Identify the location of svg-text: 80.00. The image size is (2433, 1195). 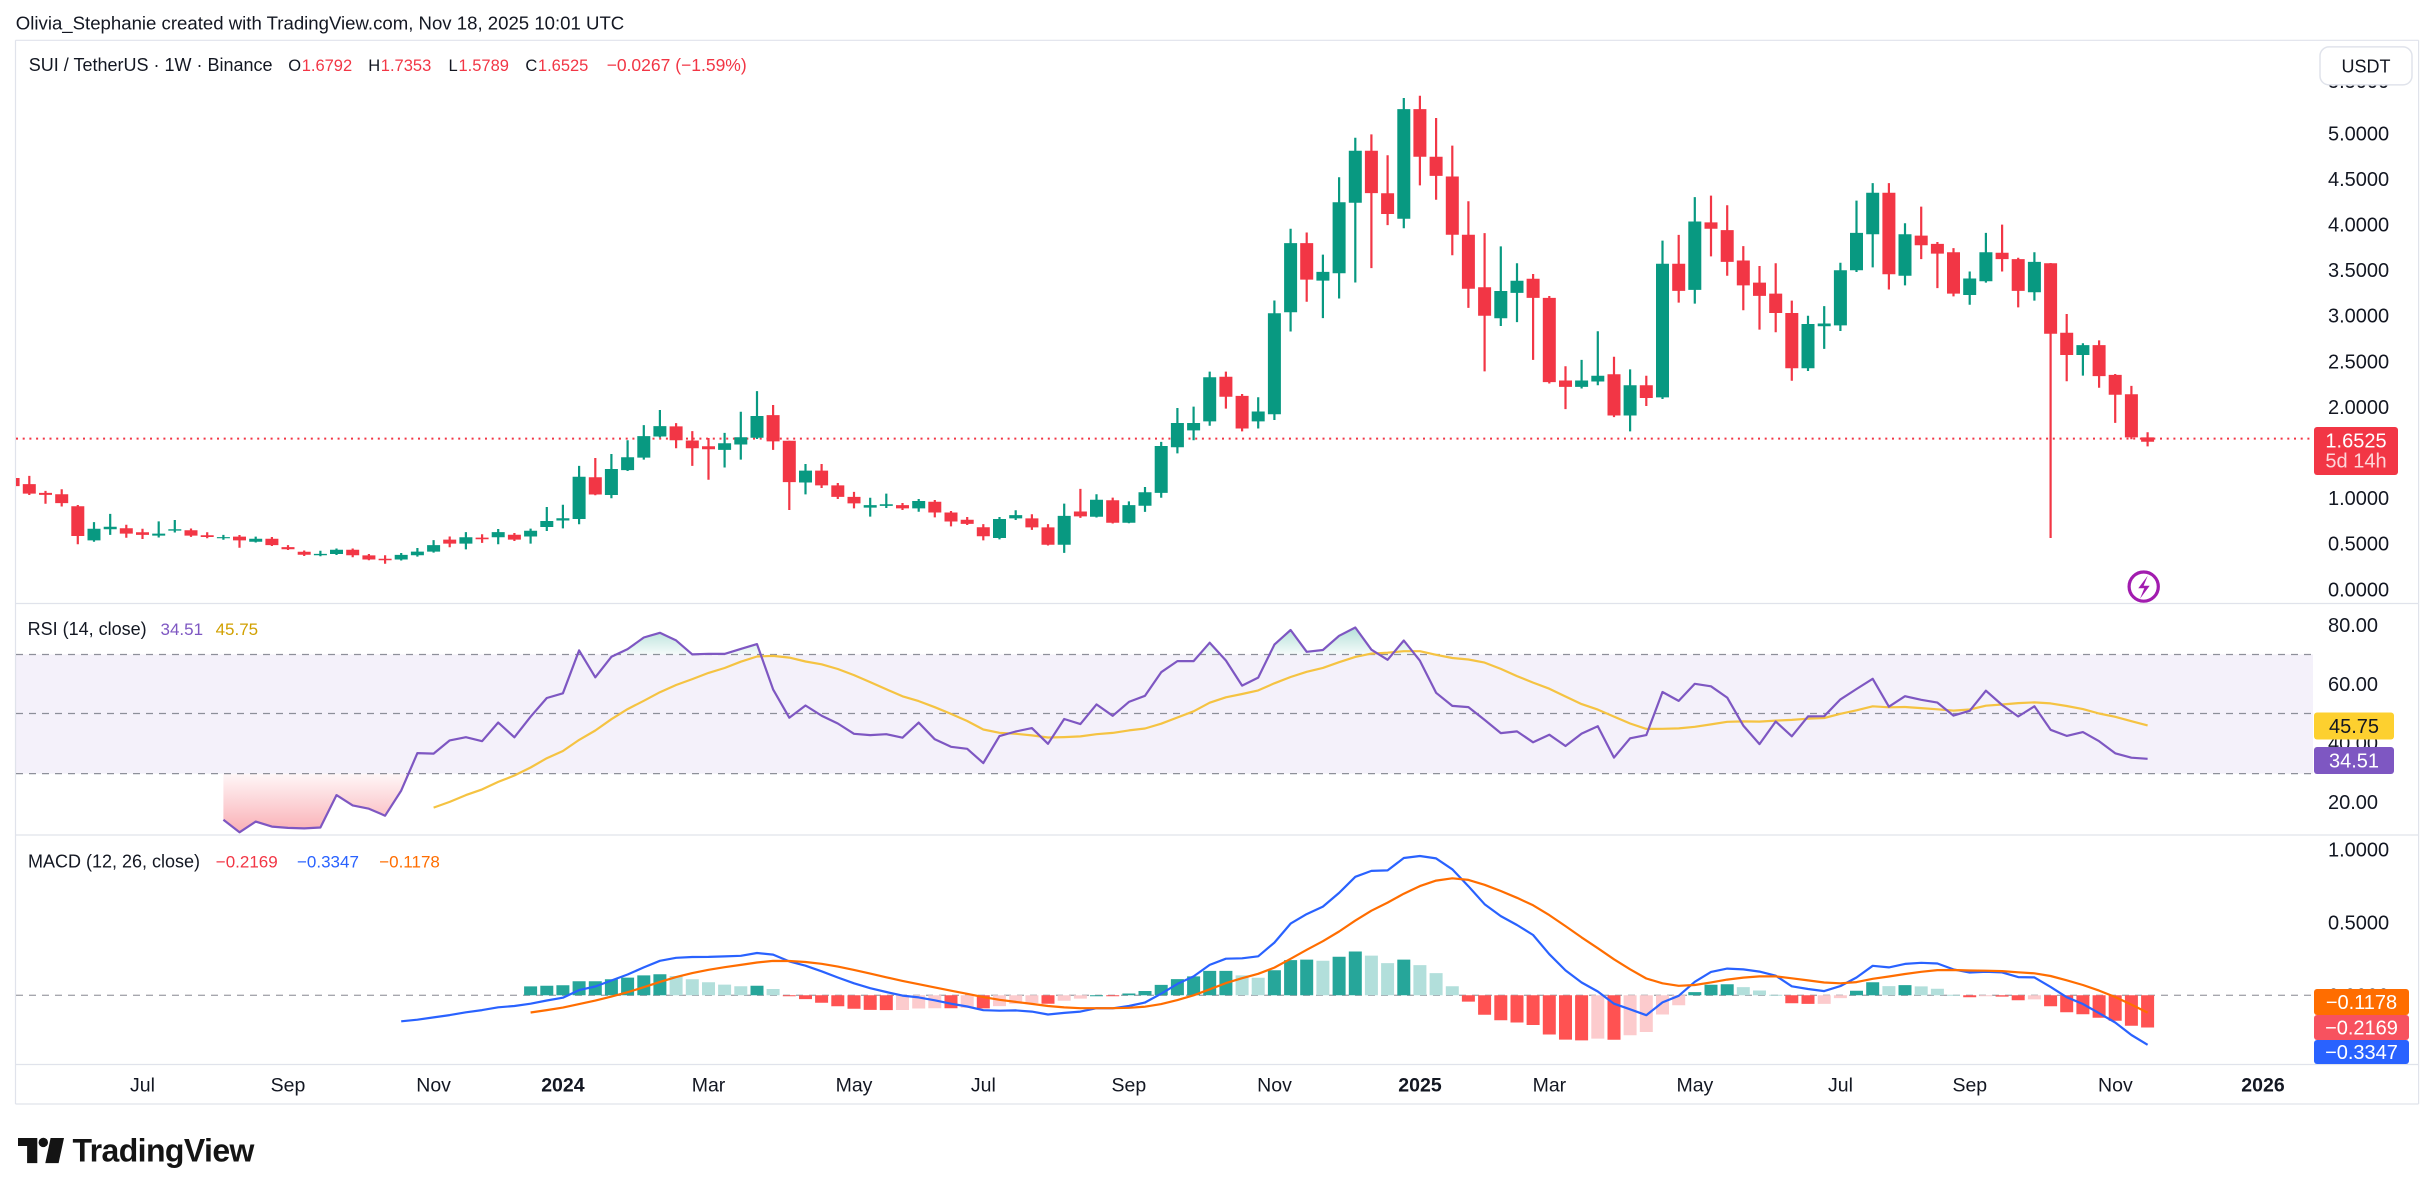
(2353, 626).